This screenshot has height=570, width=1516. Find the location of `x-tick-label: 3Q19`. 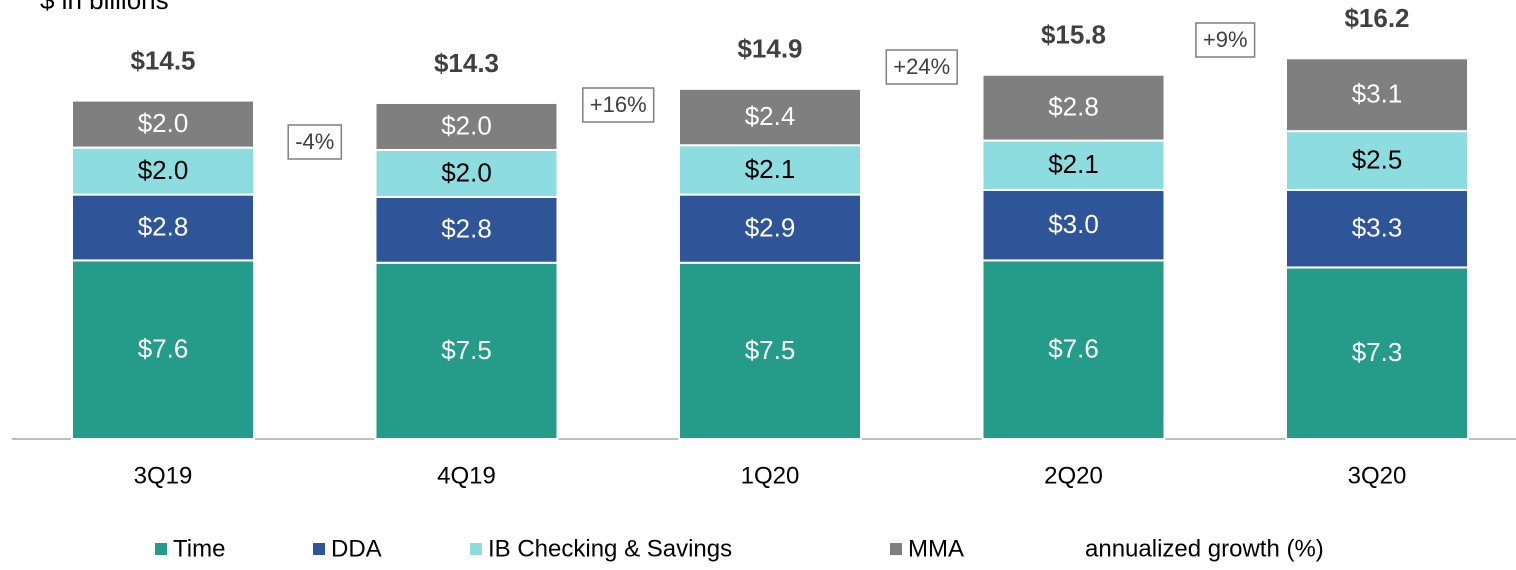

x-tick-label: 3Q19 is located at coordinates (163, 475).